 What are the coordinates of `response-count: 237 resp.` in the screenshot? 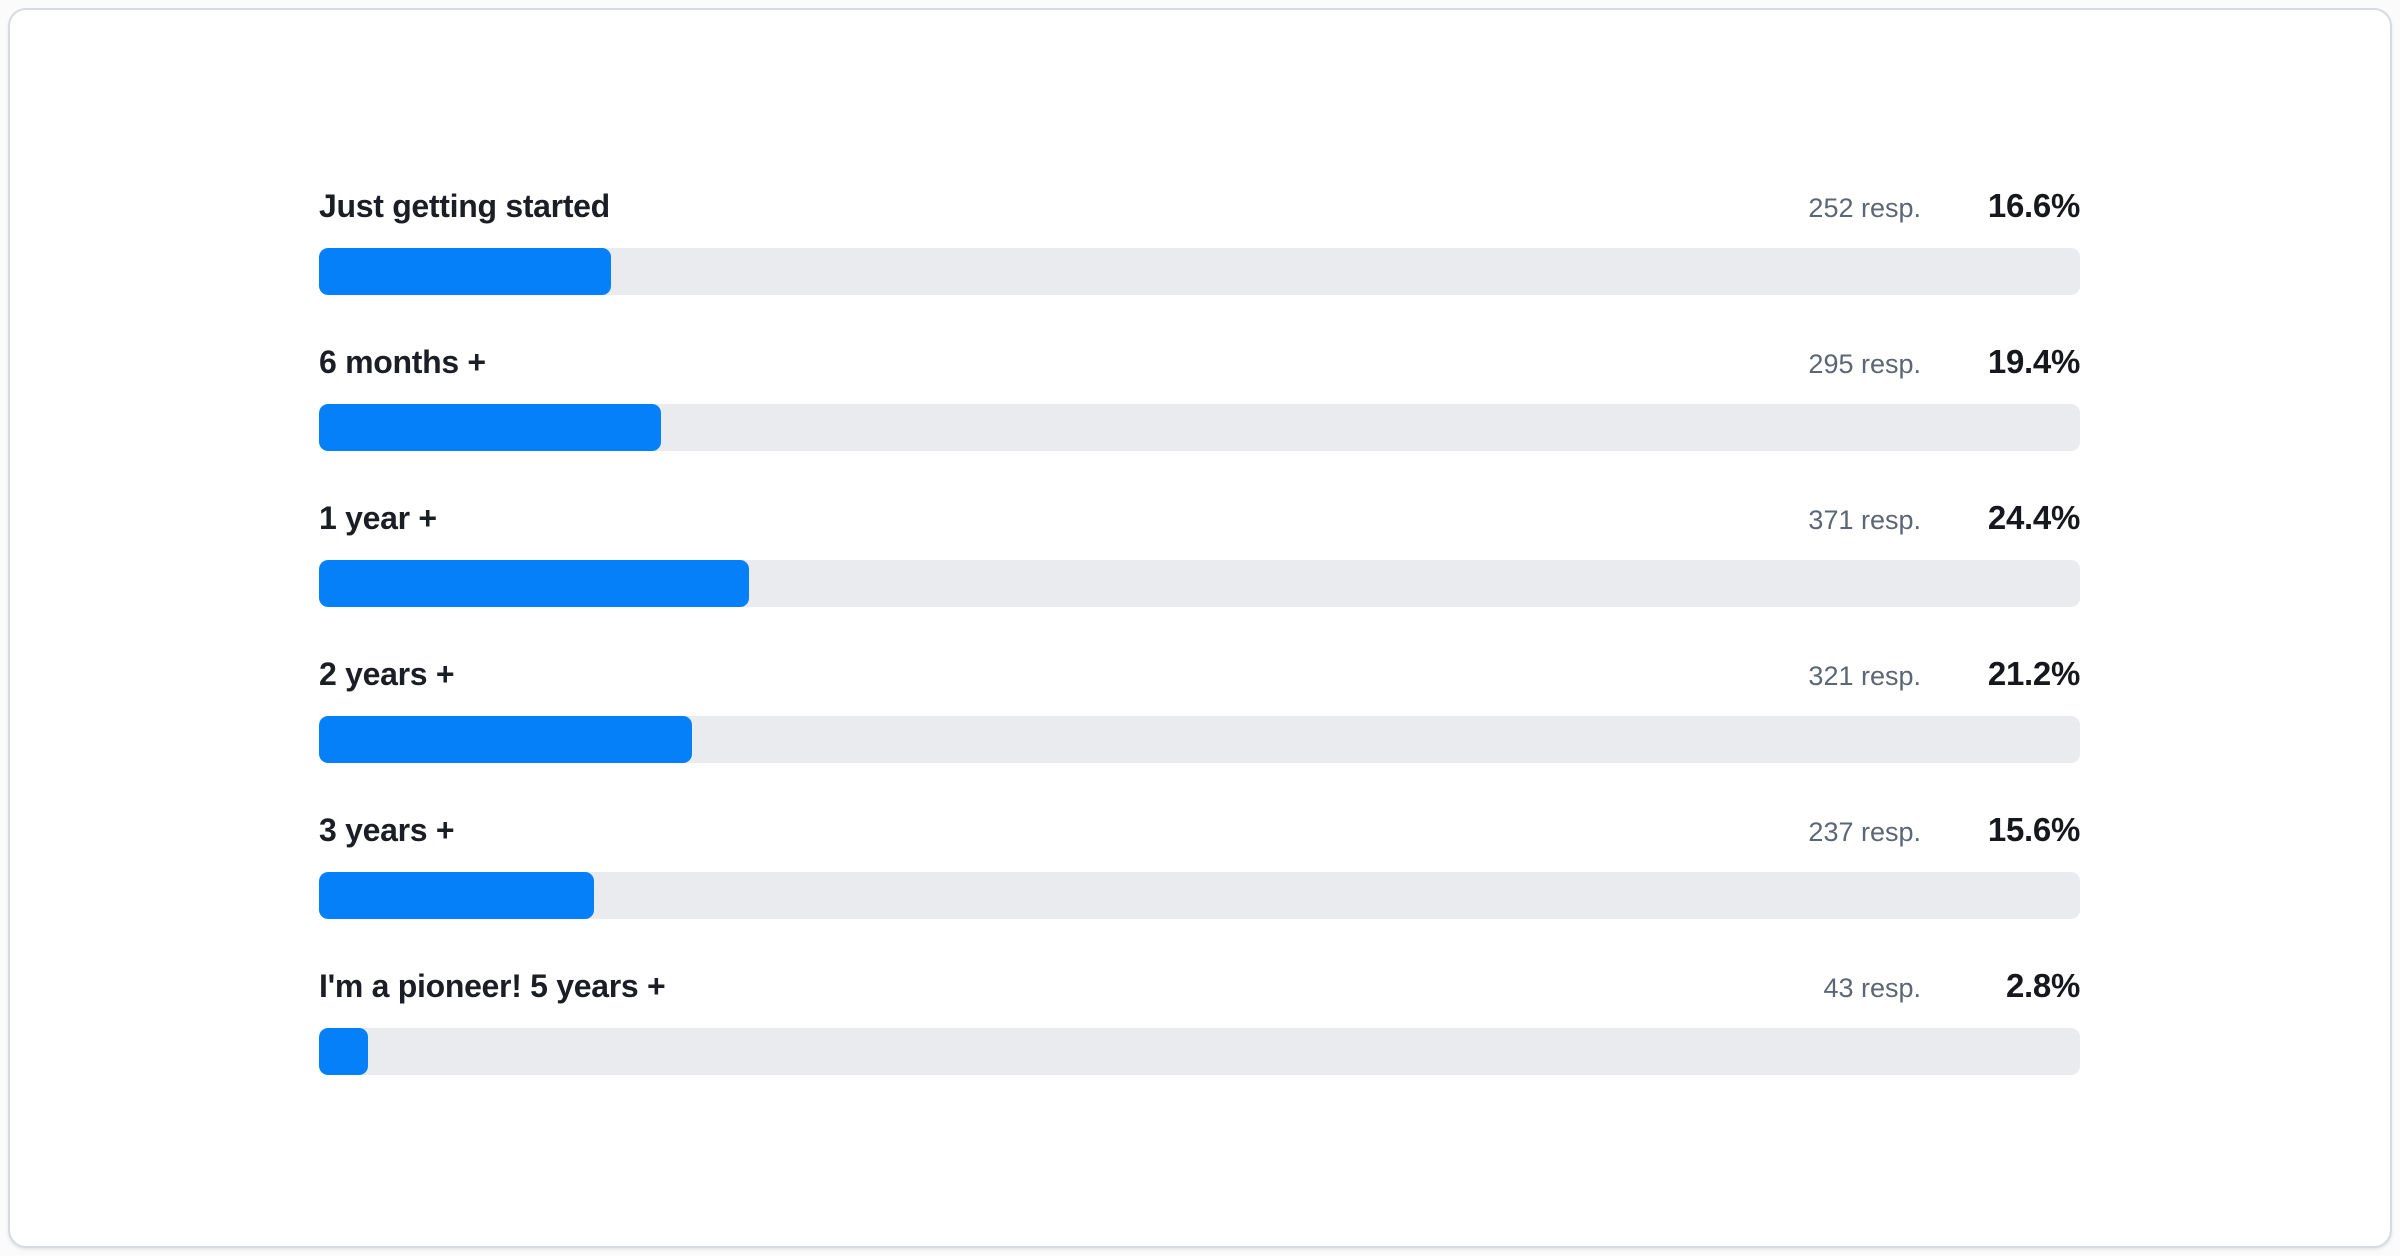 It's located at (1864, 832).